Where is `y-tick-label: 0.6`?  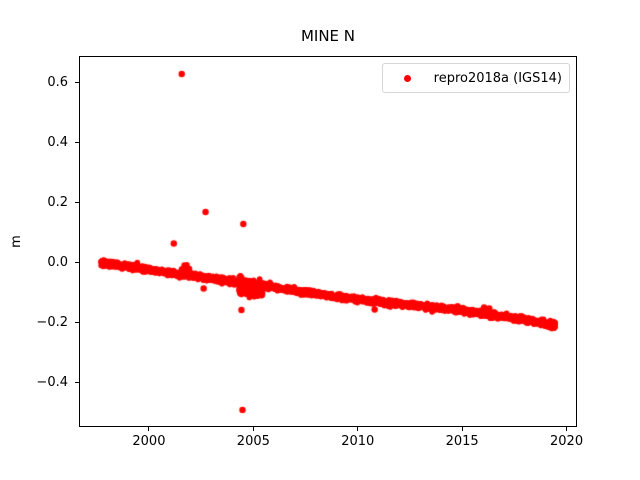 y-tick-label: 0.6 is located at coordinates (57, 83).